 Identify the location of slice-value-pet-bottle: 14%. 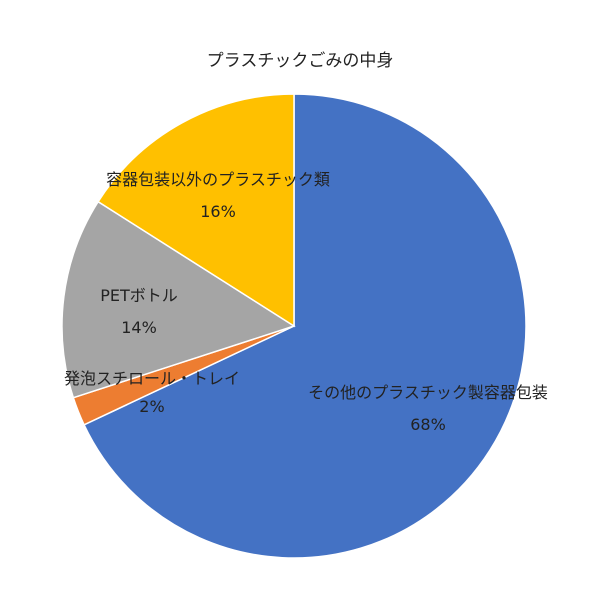
(139, 327).